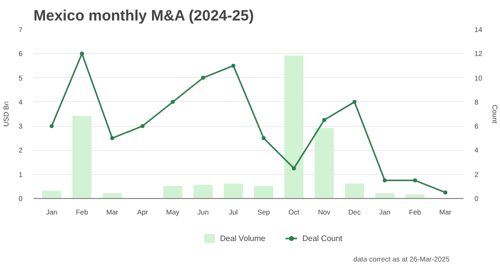 The width and height of the screenshot is (500, 269). Describe the element at coordinates (243, 238) in the screenshot. I see `legend-label: Deal Volume` at that location.